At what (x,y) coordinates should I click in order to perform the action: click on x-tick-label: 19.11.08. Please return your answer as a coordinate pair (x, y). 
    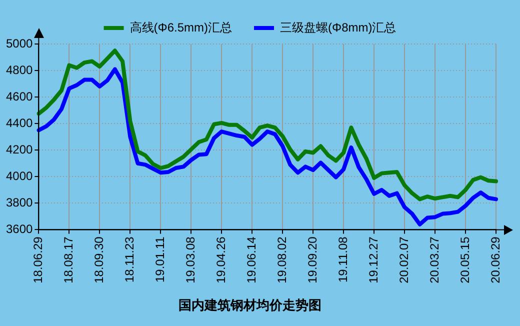
    Looking at the image, I should click on (343, 259).